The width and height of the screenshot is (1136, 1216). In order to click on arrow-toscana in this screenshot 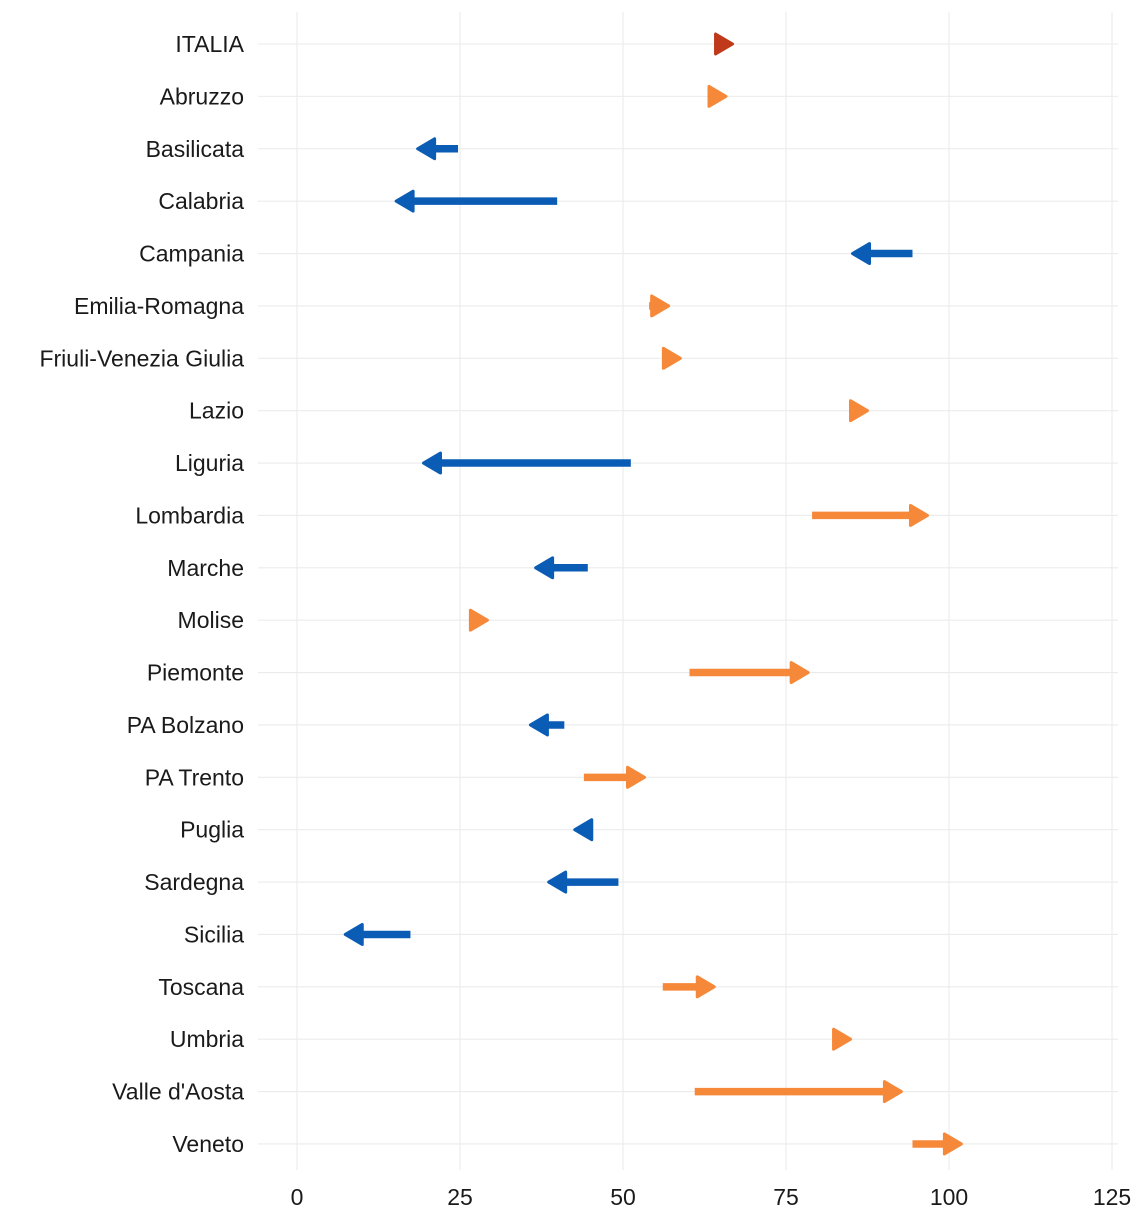, I will do `click(689, 987)`.